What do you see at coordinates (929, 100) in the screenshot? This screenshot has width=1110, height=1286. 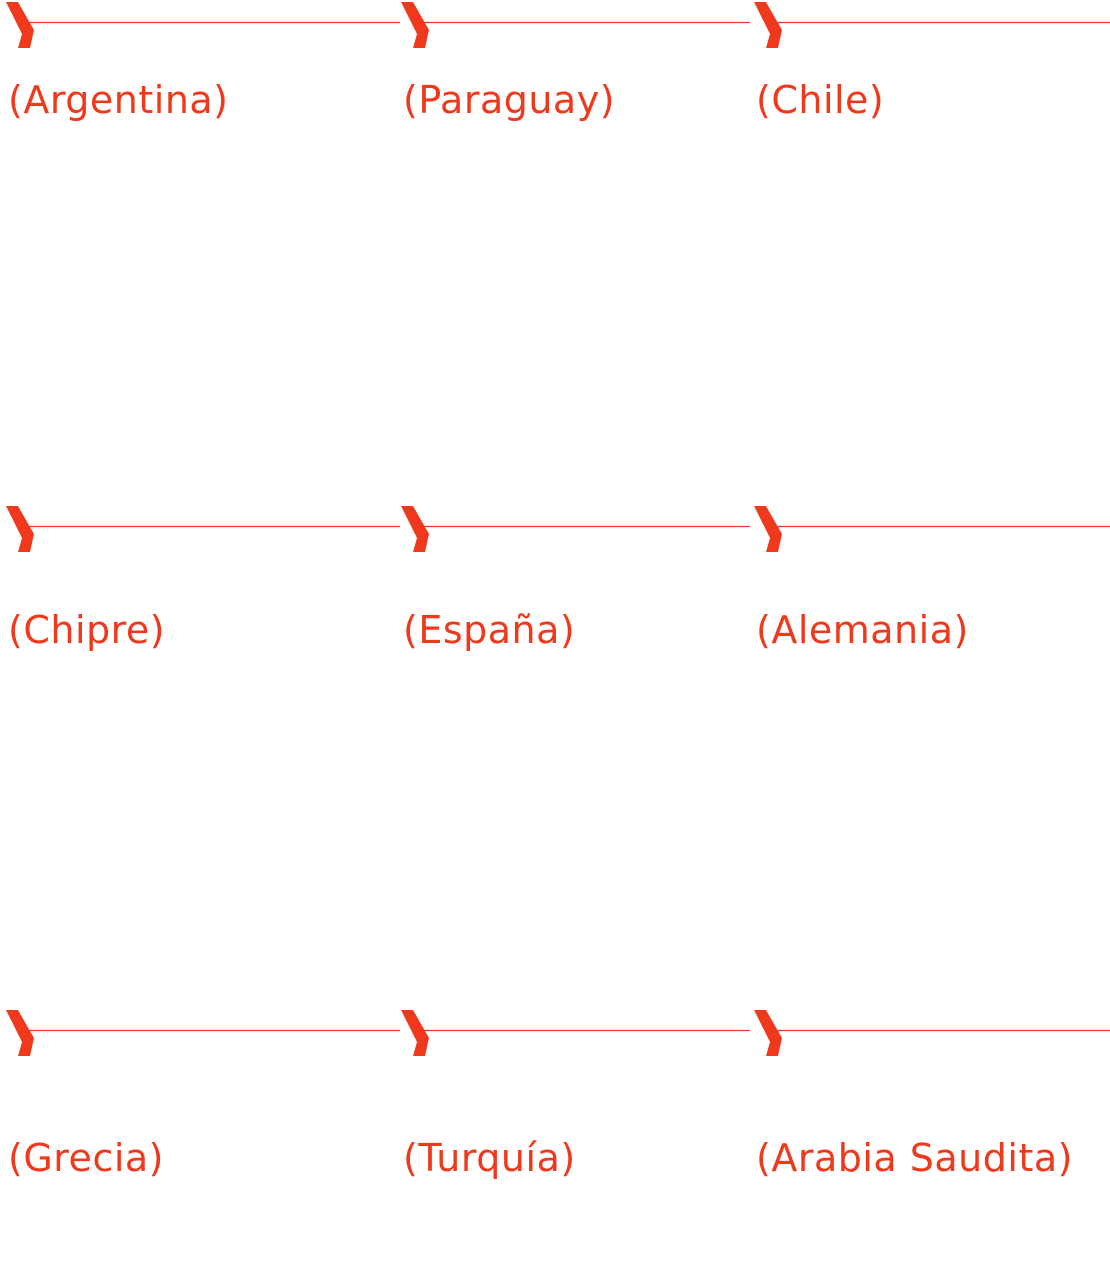 I see `location-card: (Chile)` at bounding box center [929, 100].